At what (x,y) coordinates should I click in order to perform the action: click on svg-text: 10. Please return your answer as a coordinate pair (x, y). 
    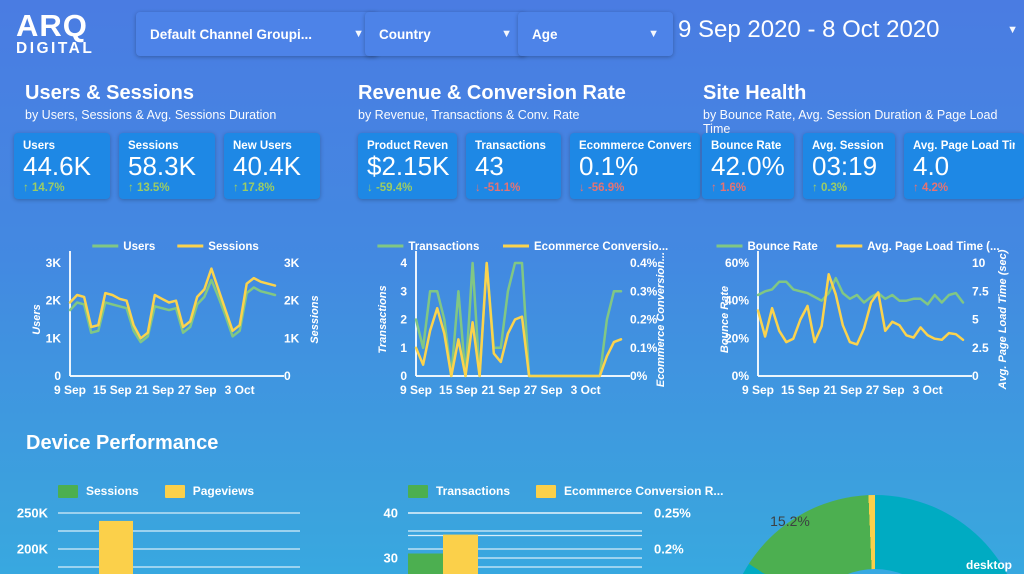
    Looking at the image, I should click on (979, 263).